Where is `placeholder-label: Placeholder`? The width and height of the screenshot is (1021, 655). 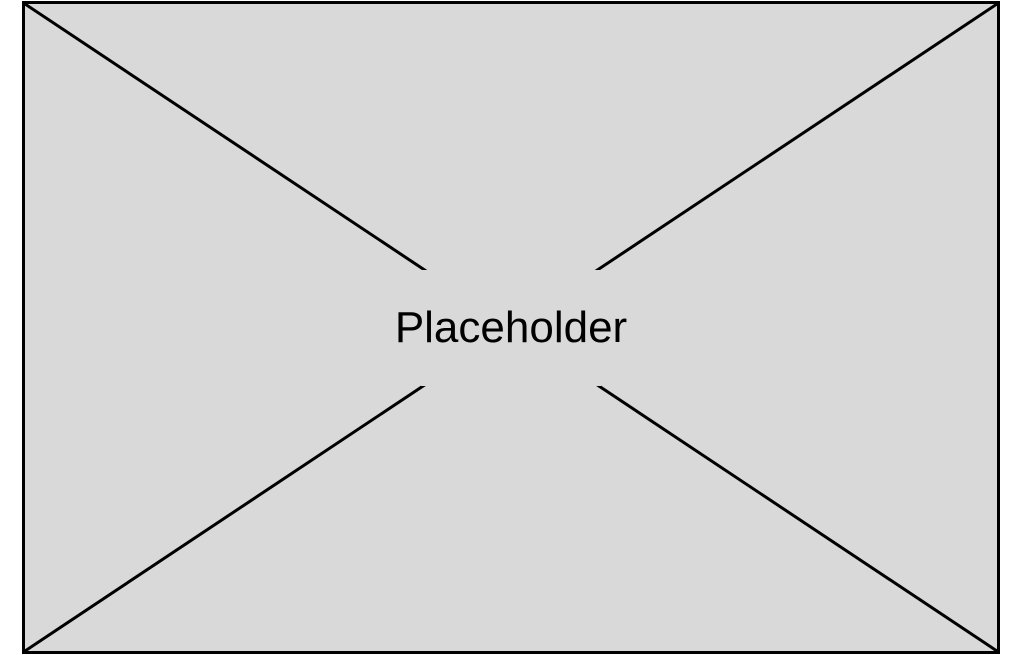 placeholder-label: Placeholder is located at coordinates (511, 327).